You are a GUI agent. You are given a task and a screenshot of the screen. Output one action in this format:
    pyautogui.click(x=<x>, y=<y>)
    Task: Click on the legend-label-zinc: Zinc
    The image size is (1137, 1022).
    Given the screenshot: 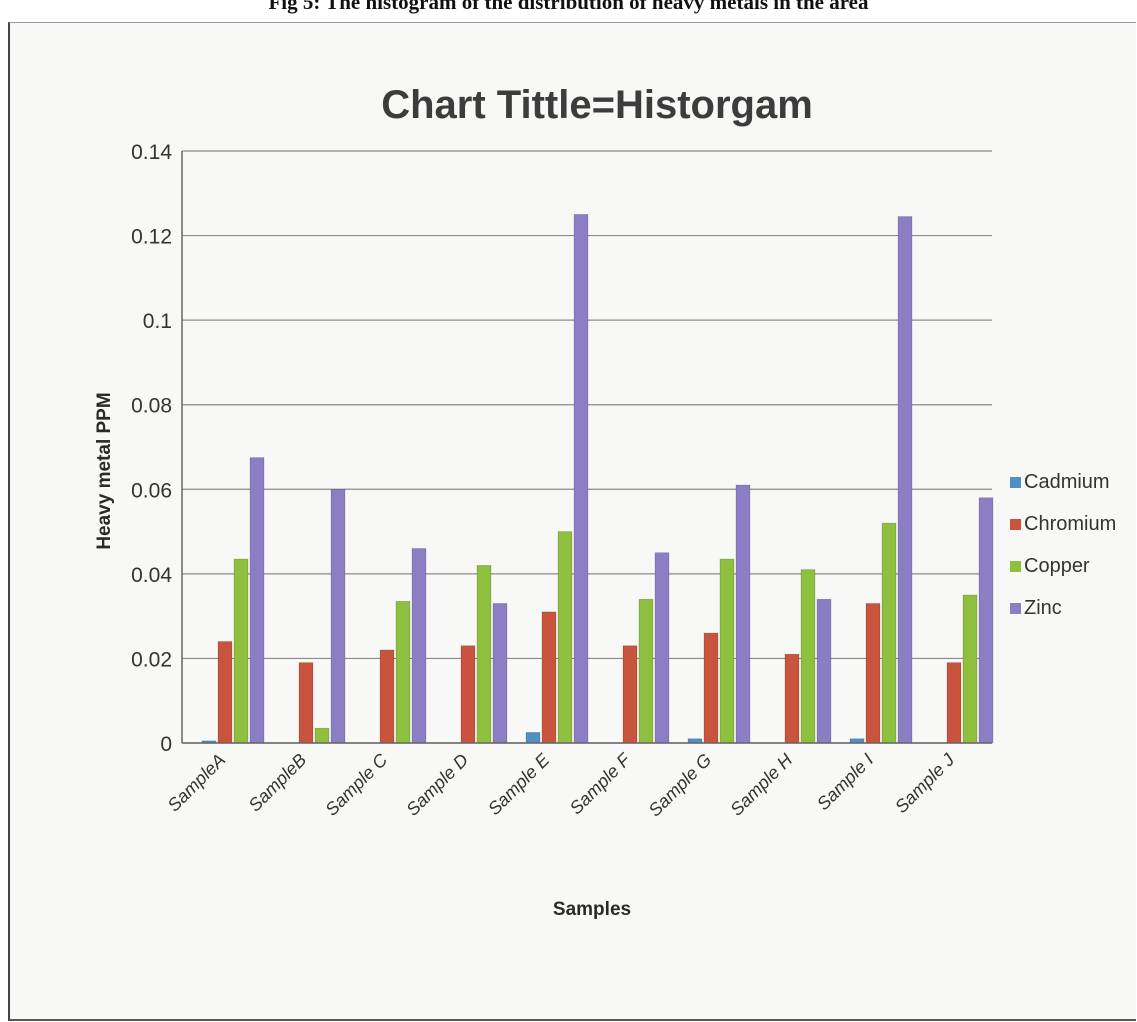 What is the action you would take?
    pyautogui.click(x=1043, y=608)
    